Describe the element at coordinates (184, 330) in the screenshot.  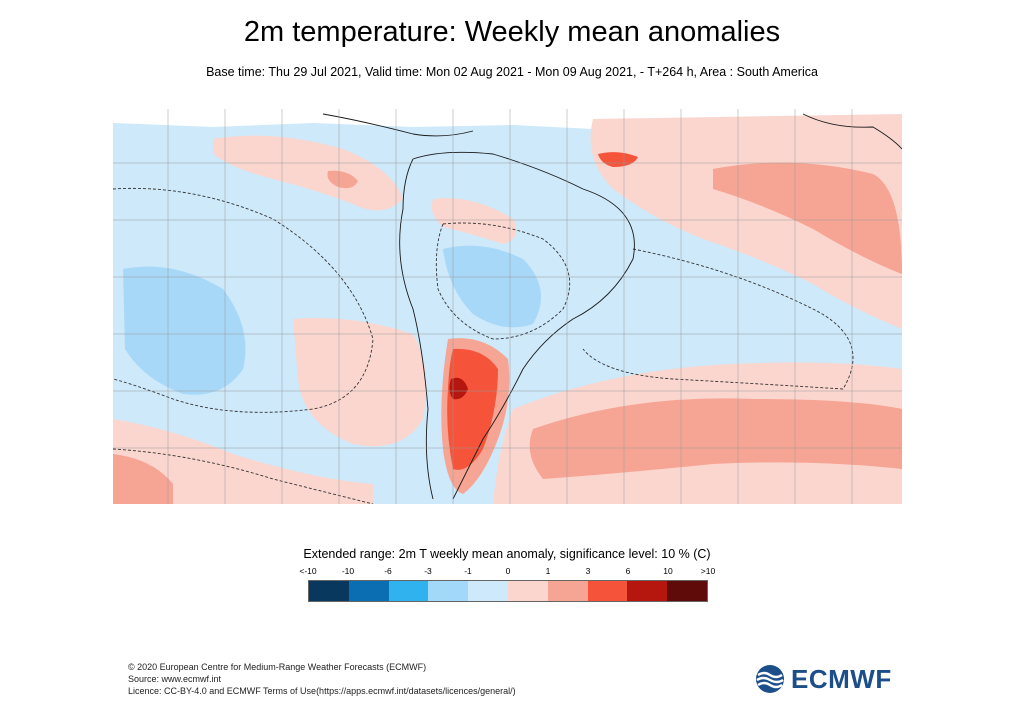
I see `cold-anomaly-west-pacific` at that location.